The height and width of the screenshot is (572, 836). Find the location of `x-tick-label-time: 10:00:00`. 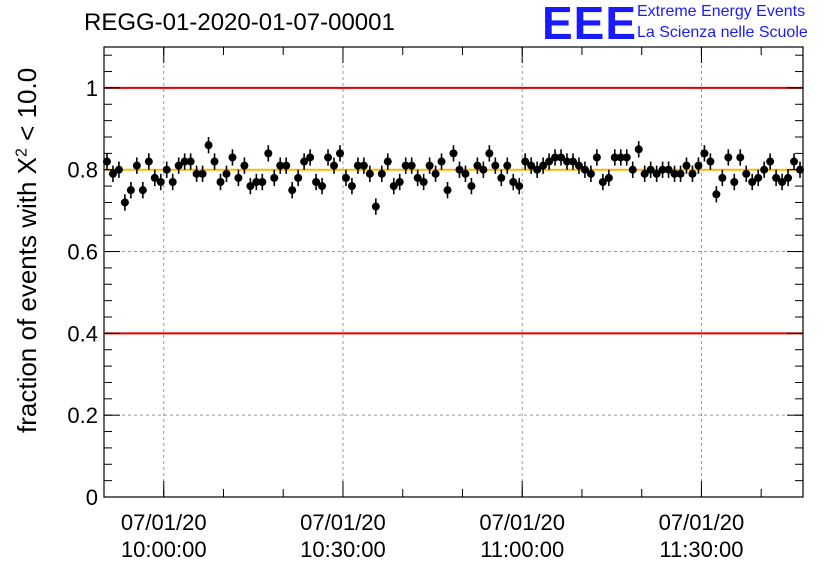

x-tick-label-time: 10:00:00 is located at coordinates (164, 549).